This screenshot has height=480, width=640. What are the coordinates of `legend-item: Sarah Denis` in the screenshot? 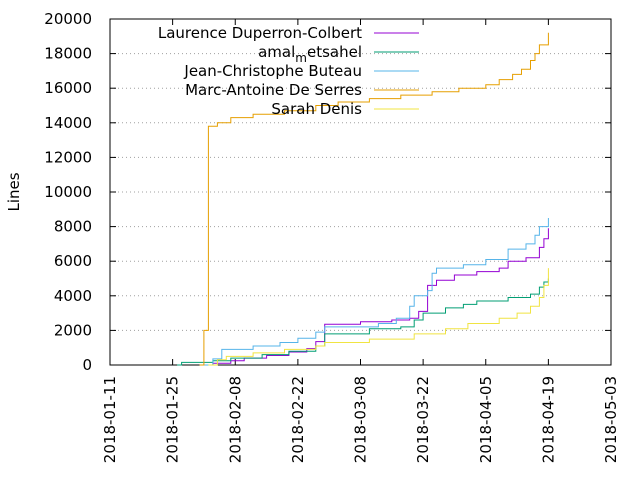 It's located at (345, 109).